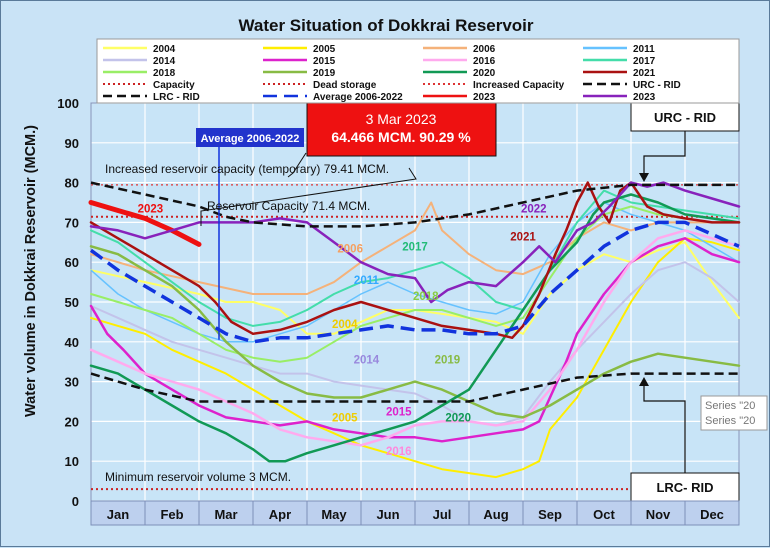 Image resolution: width=770 pixels, height=548 pixels. Describe the element at coordinates (495, 514) in the screenshot. I see `x-tick-label: Aug` at that location.